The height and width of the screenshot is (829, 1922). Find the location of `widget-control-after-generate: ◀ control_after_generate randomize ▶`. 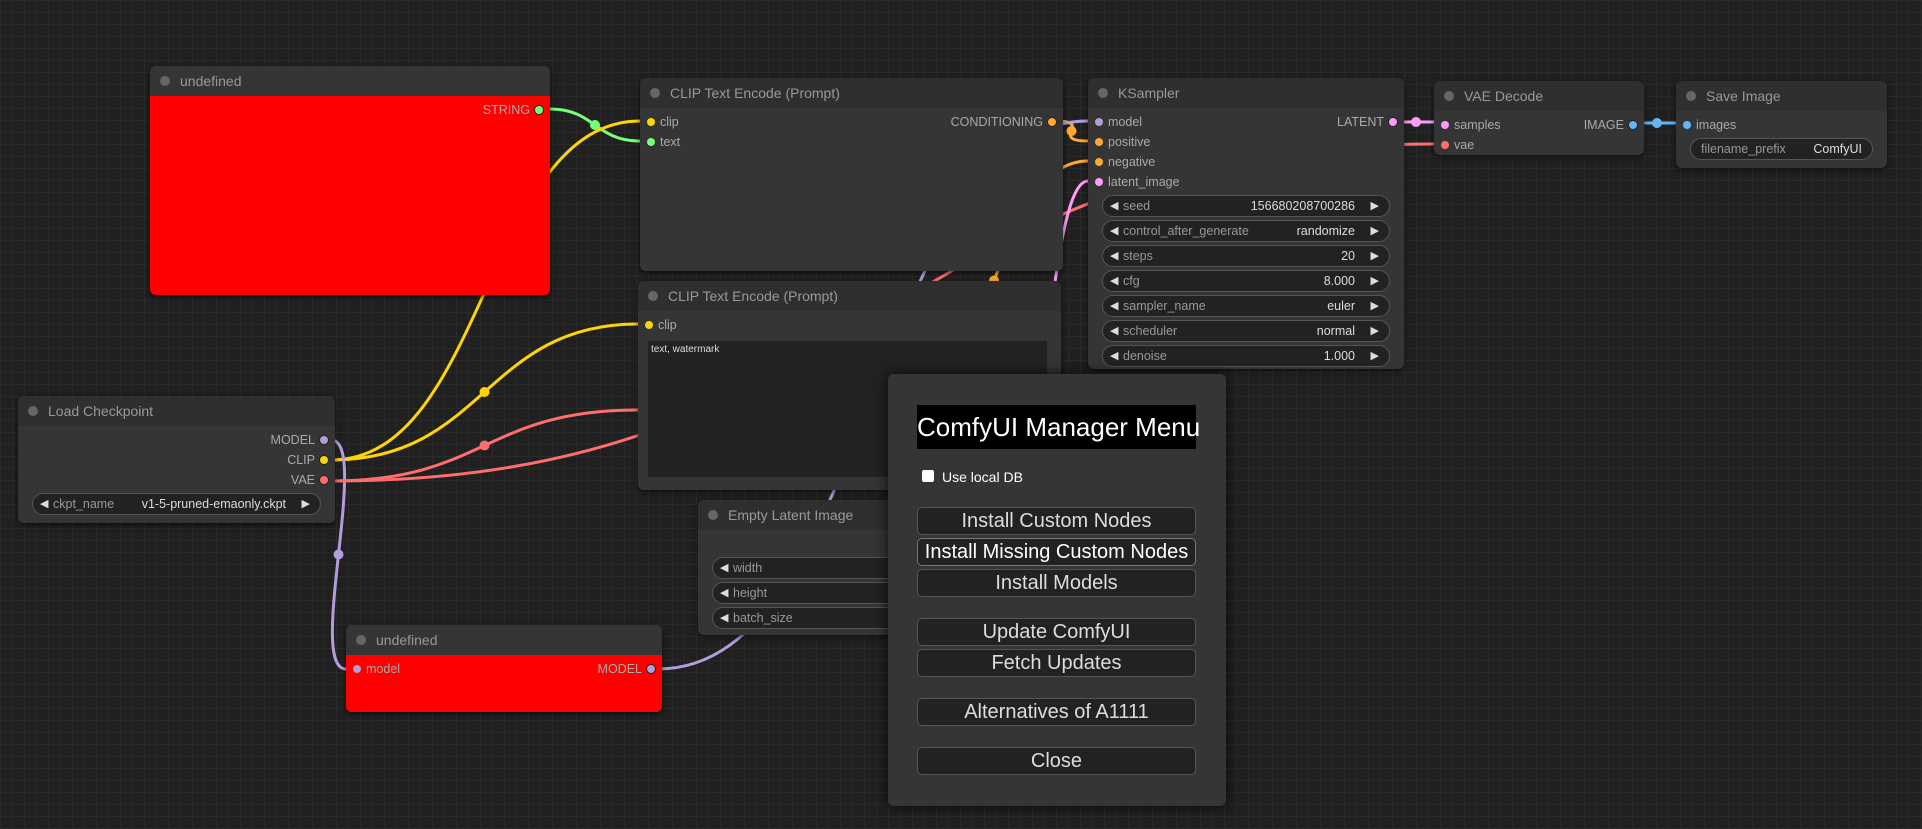

widget-control-after-generate: ◀ control_after_generate randomize ▶ is located at coordinates (1246, 231).